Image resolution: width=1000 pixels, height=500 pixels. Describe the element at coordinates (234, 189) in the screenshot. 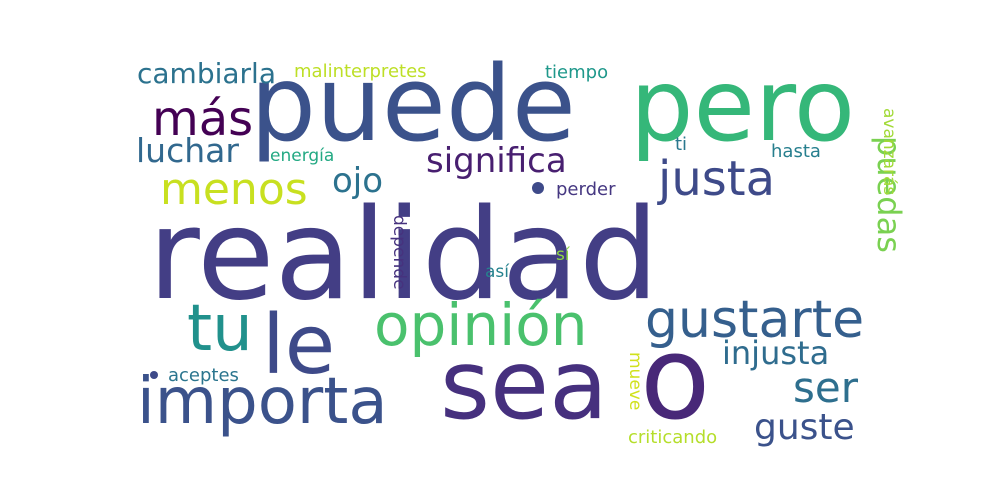

I see `word-menos: menos` at that location.